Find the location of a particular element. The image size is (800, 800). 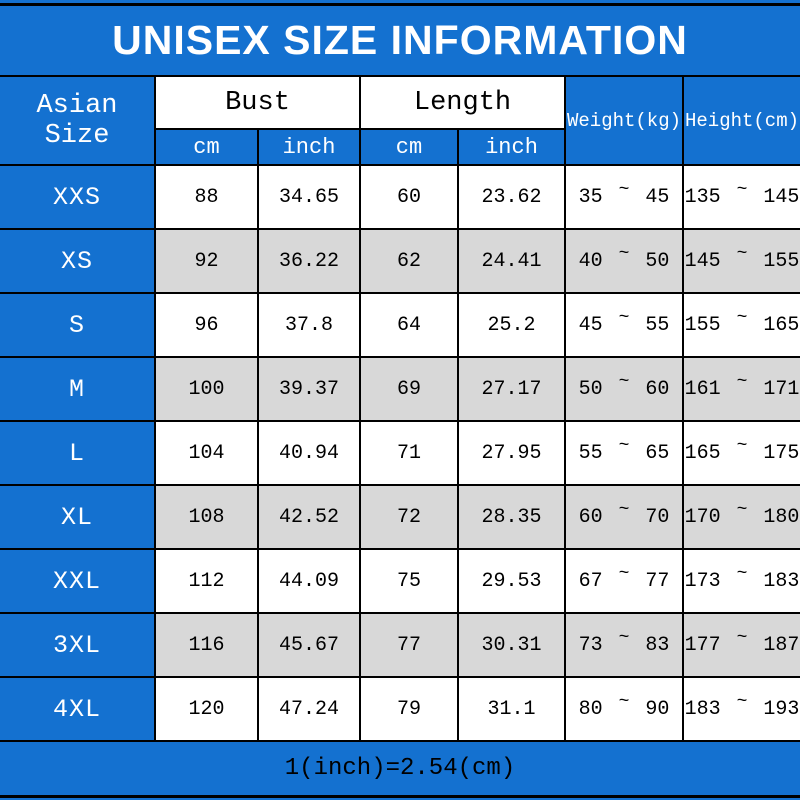

bust-cm-value: 92 is located at coordinates (206, 261).